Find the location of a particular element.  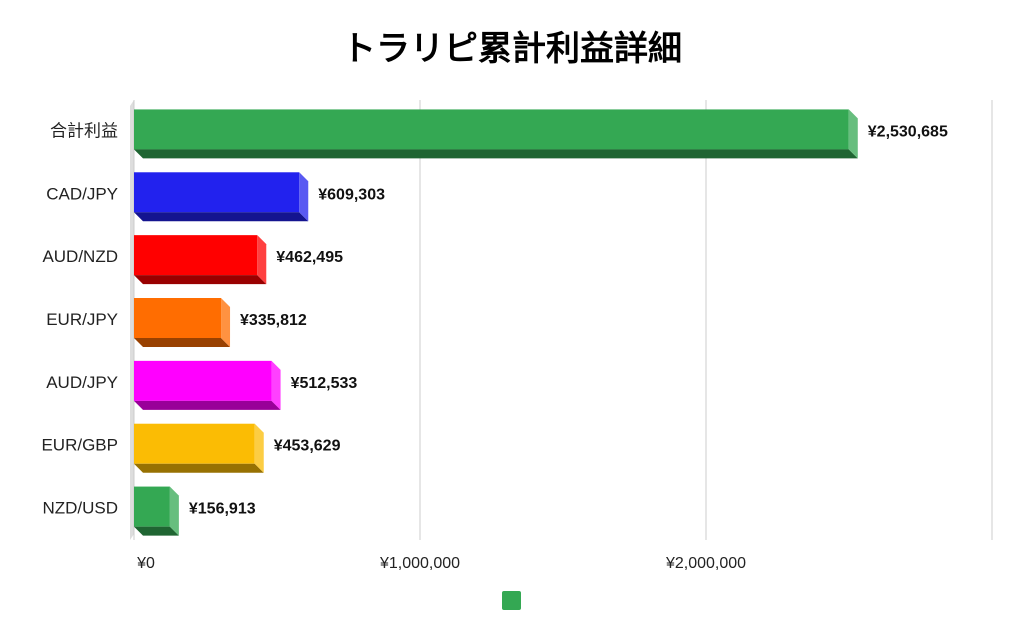

axis-wall is located at coordinates (132, 320).